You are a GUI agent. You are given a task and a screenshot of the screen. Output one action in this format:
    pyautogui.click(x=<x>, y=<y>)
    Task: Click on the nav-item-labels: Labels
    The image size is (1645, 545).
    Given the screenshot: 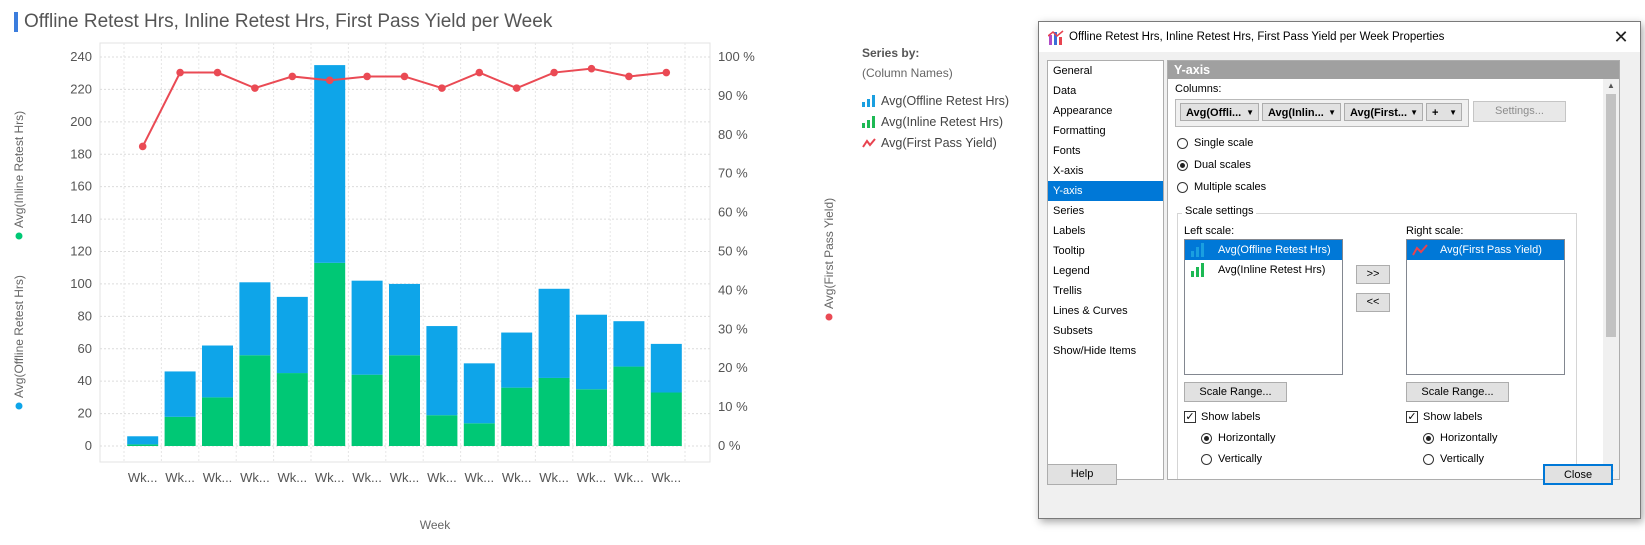 What is the action you would take?
    pyautogui.click(x=1069, y=231)
    